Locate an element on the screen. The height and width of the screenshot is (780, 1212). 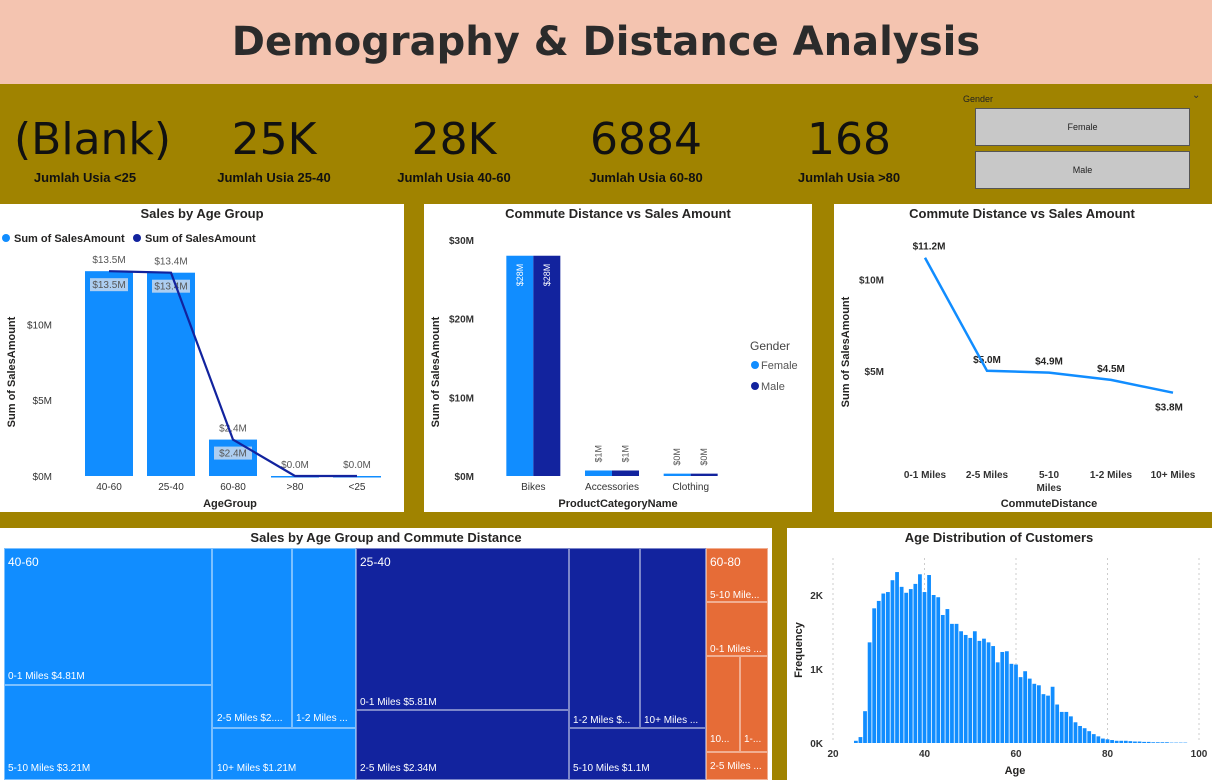
legend-item-male: Male is located at coordinates (773, 387).